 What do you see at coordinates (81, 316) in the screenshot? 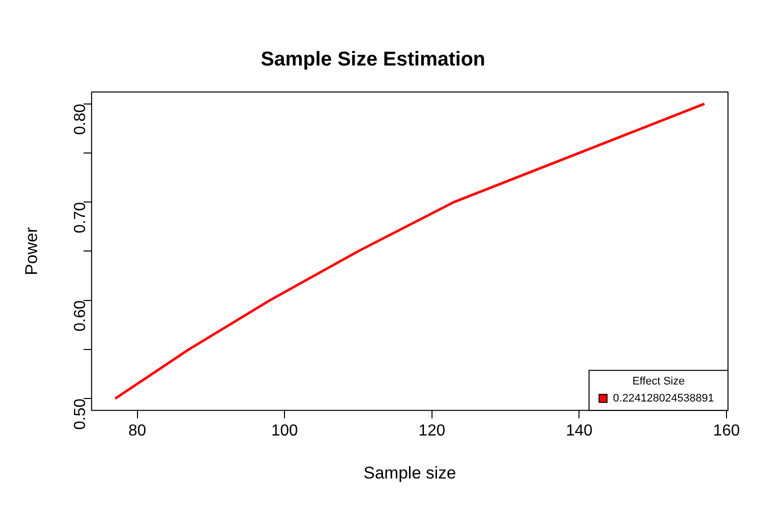
I see `y-tick-label: 0.60` at bounding box center [81, 316].